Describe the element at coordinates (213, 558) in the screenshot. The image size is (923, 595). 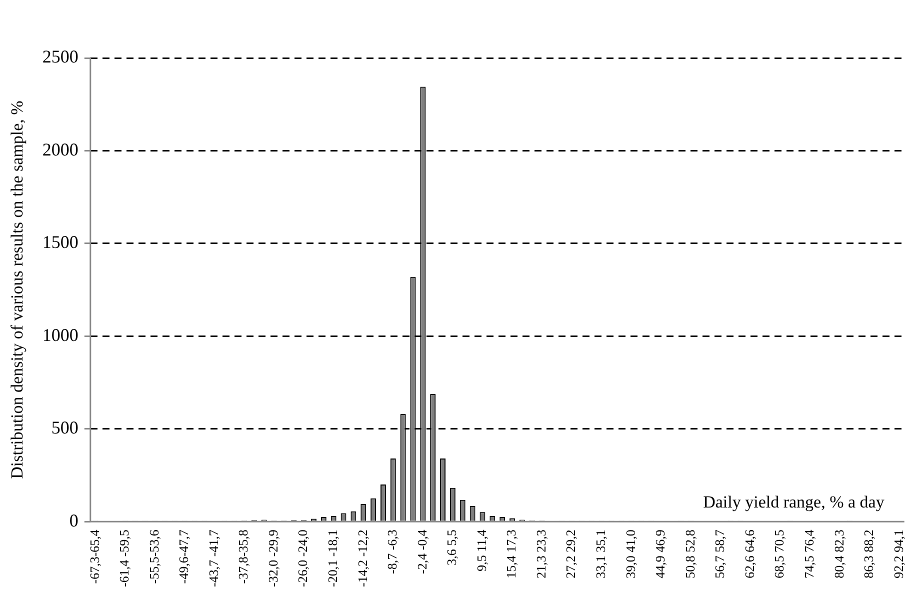
I see `x-tick-label: -43,7 -41,7` at that location.